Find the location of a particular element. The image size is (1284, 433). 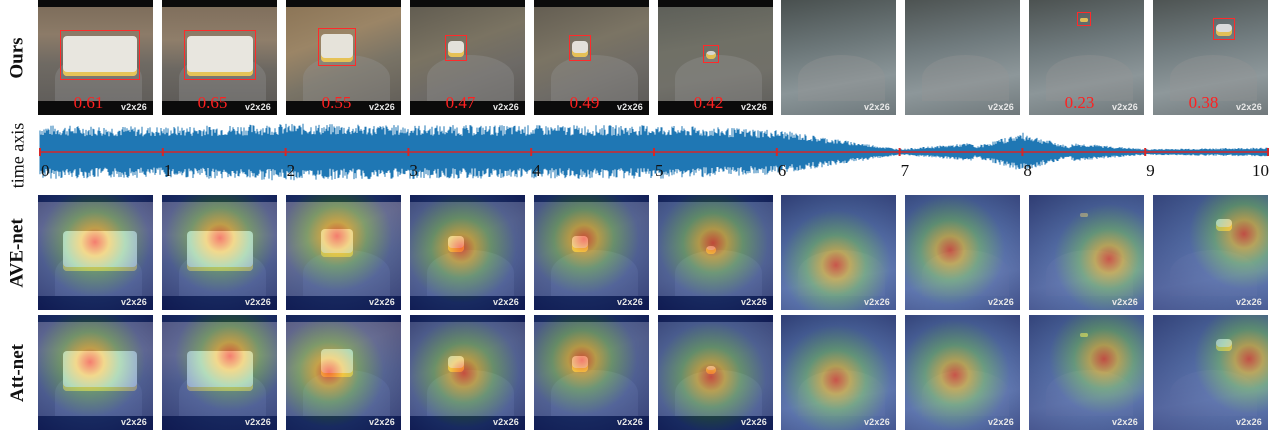

ave-net-frame-10: v2x26 is located at coordinates (1210, 252).